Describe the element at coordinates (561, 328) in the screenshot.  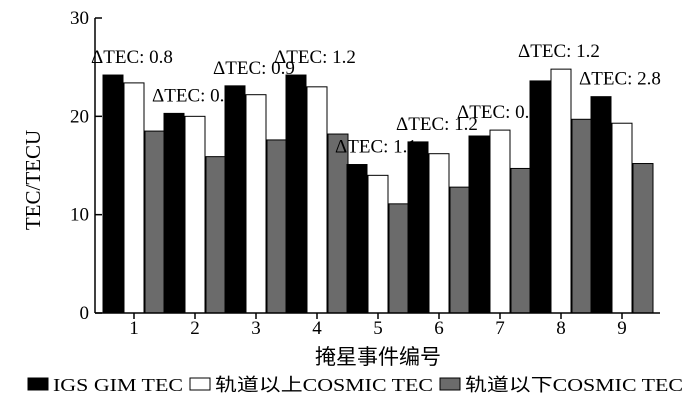
I see `x-tick-label: 8` at that location.